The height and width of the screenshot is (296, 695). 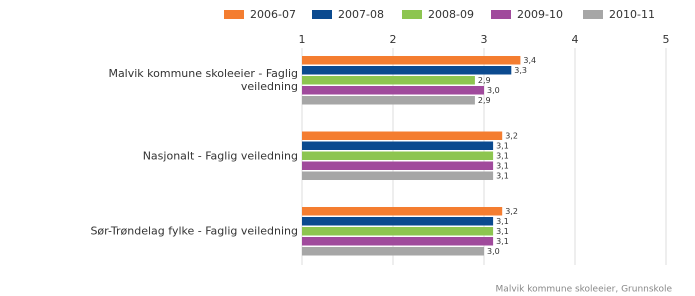 I want to click on legend-label: 2008-09, so click(x=451, y=14).